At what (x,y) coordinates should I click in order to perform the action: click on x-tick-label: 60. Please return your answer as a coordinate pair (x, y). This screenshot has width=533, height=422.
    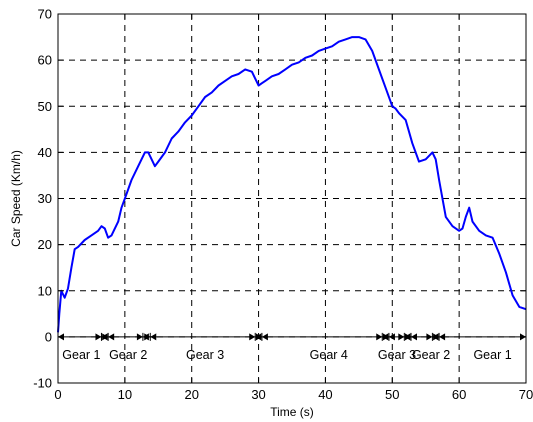
    Looking at the image, I should click on (459, 394).